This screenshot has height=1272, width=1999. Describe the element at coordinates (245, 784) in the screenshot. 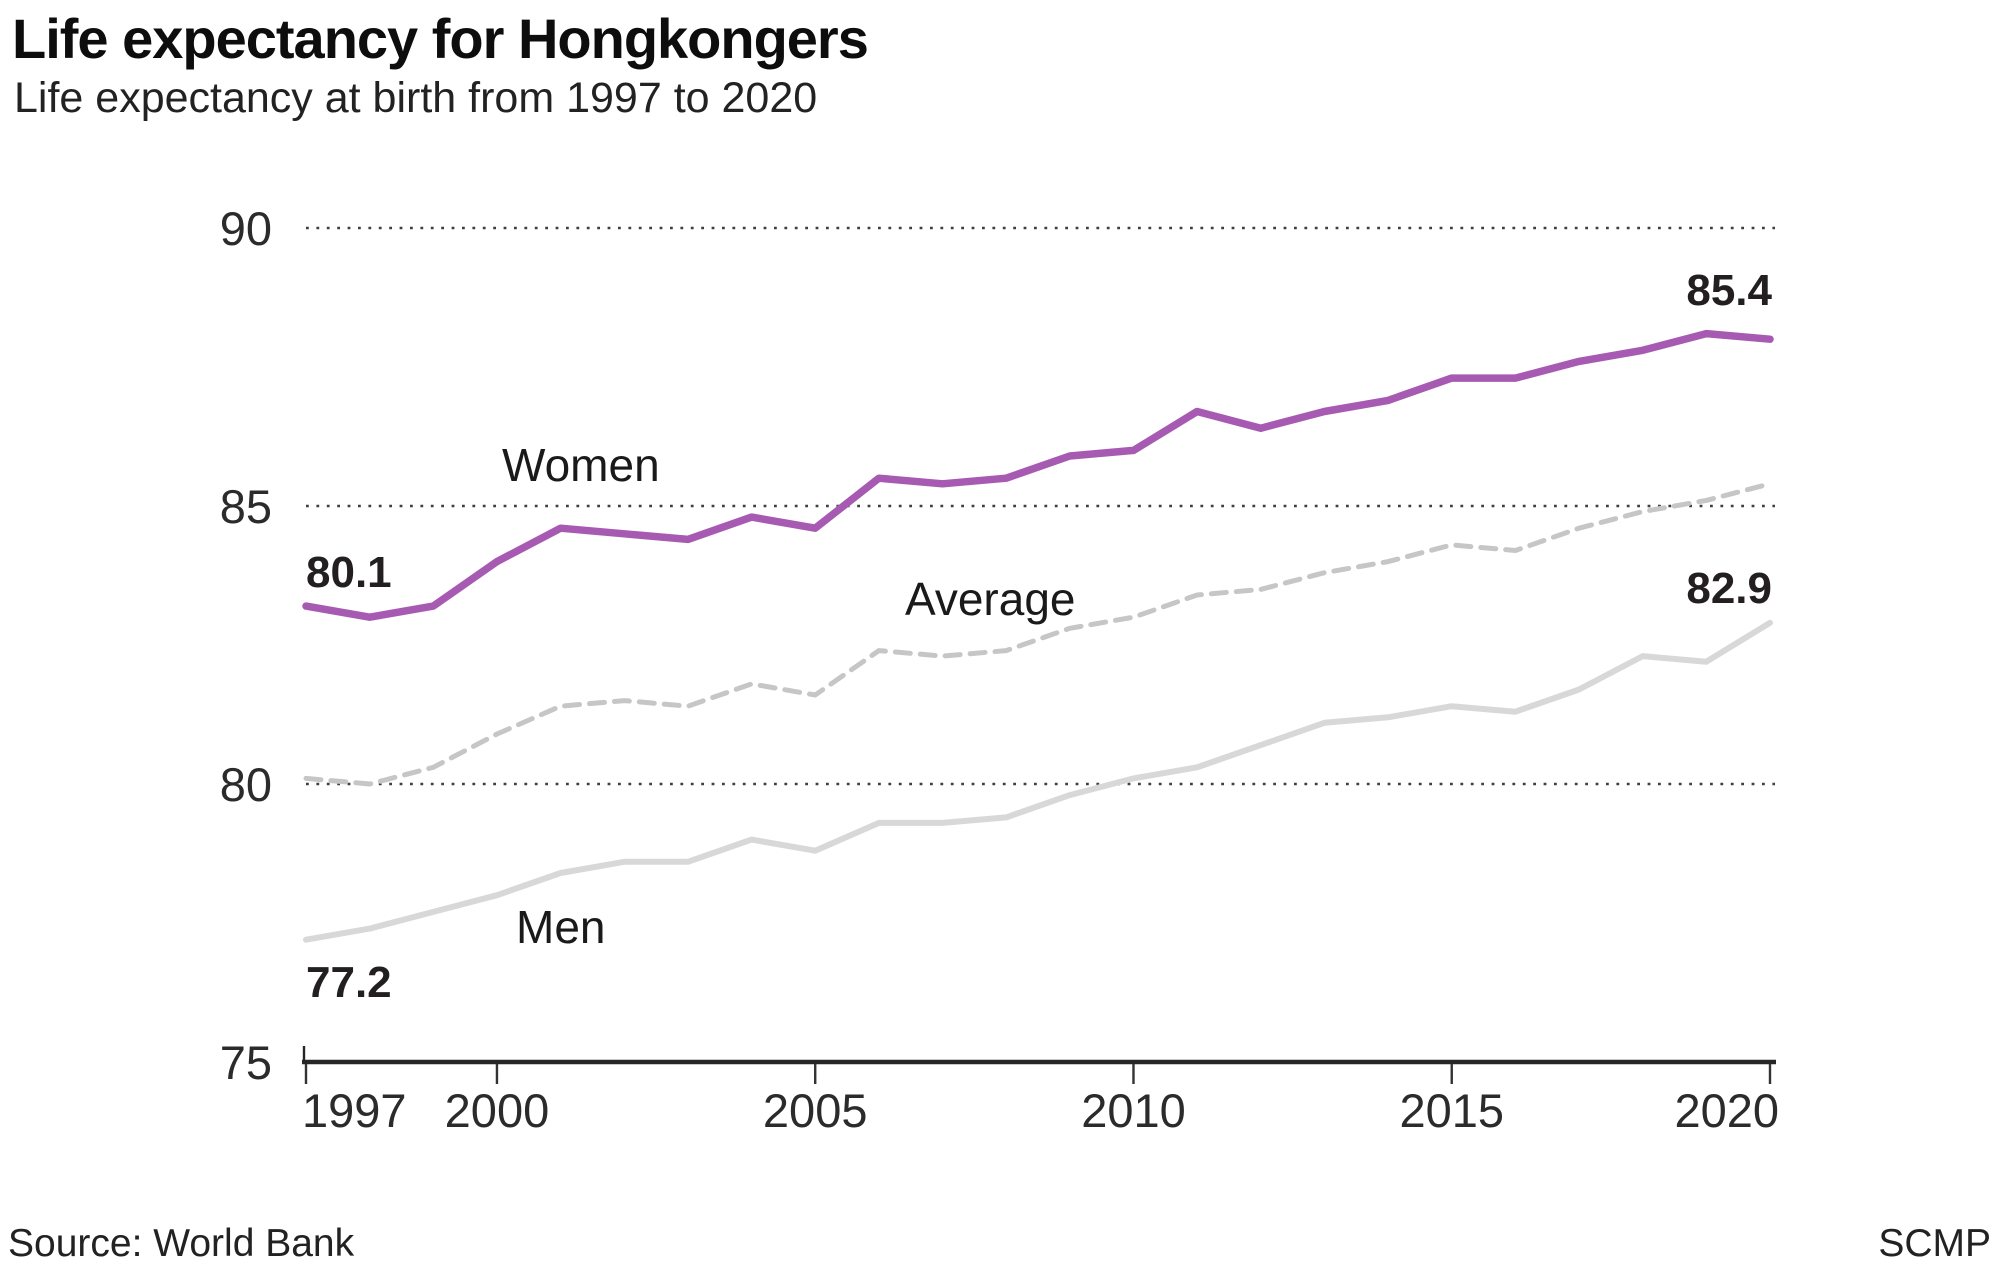

I see `y-tick-label-80: 80` at that location.